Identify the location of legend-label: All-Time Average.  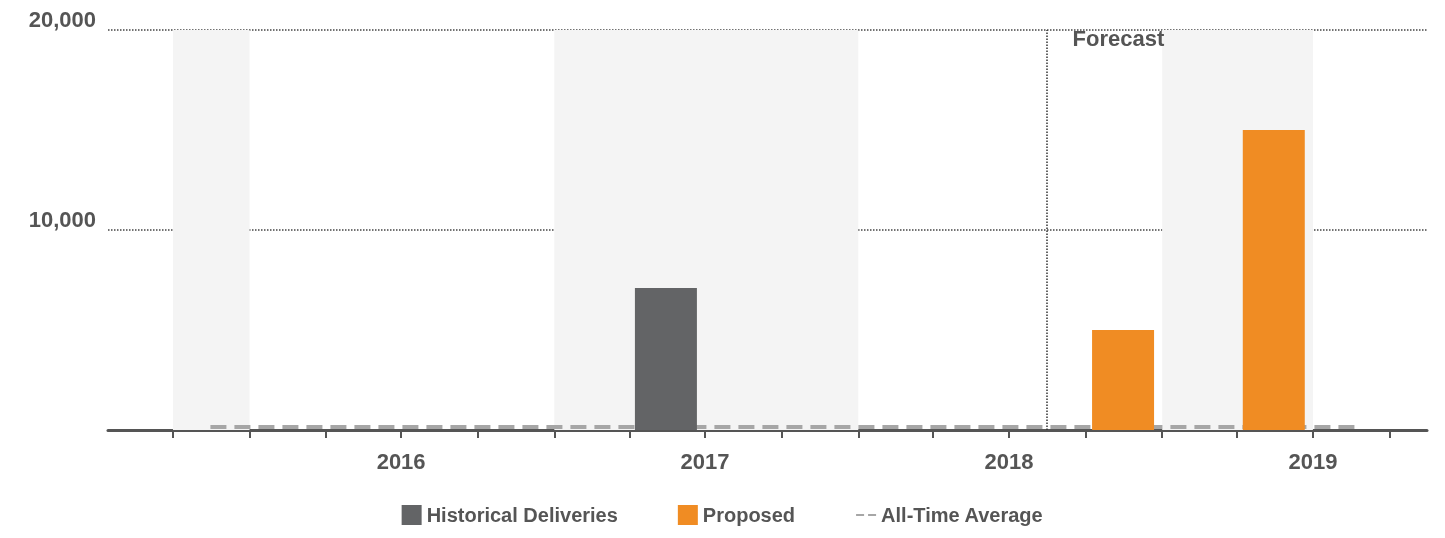
(962, 515).